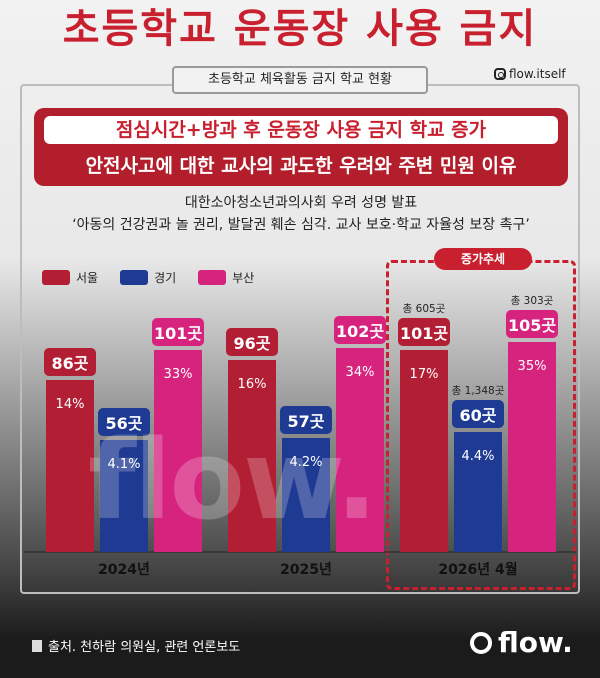 Image resolution: width=600 pixels, height=678 pixels. Describe the element at coordinates (300, 80) in the screenshot. I see `subtitle: 초등학교 체육활동 금지 학교 현황` at that location.